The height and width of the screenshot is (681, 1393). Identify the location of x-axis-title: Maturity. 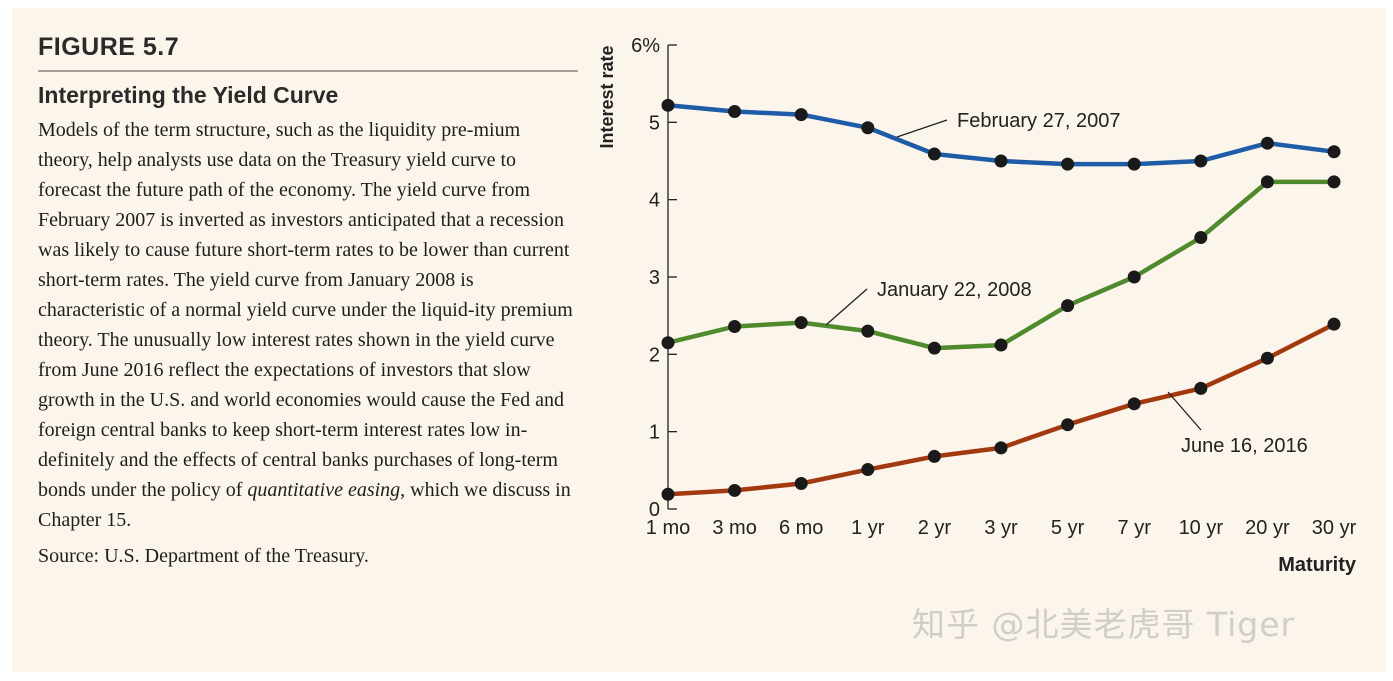
(1317, 565).